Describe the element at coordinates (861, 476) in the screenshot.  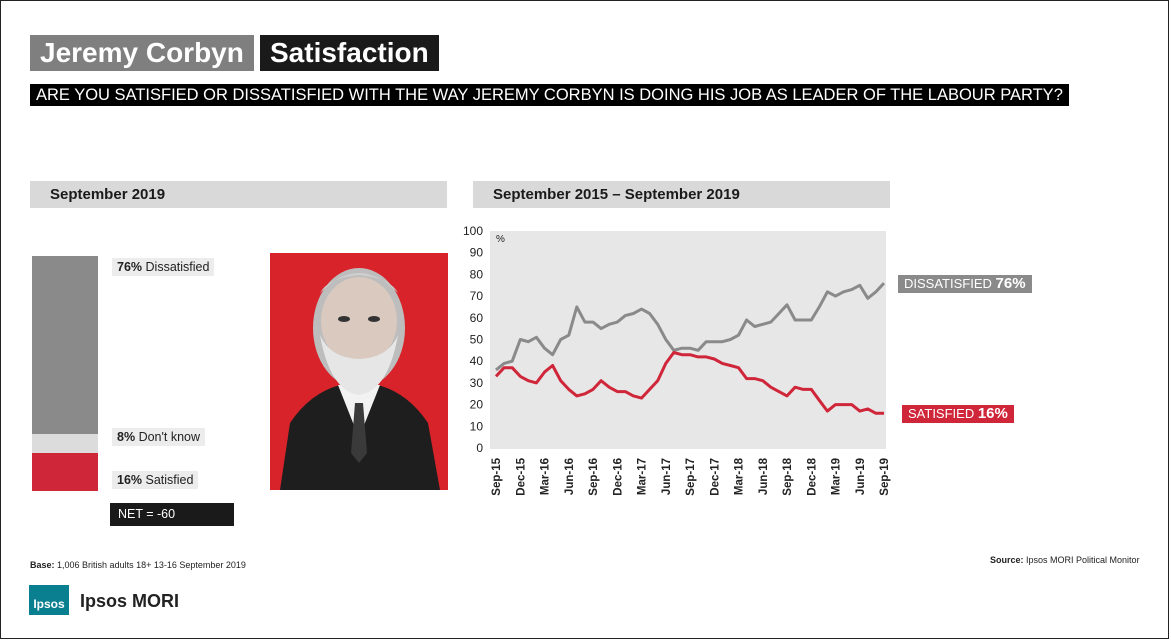
I see `x-tick-label: Jun-19` at that location.